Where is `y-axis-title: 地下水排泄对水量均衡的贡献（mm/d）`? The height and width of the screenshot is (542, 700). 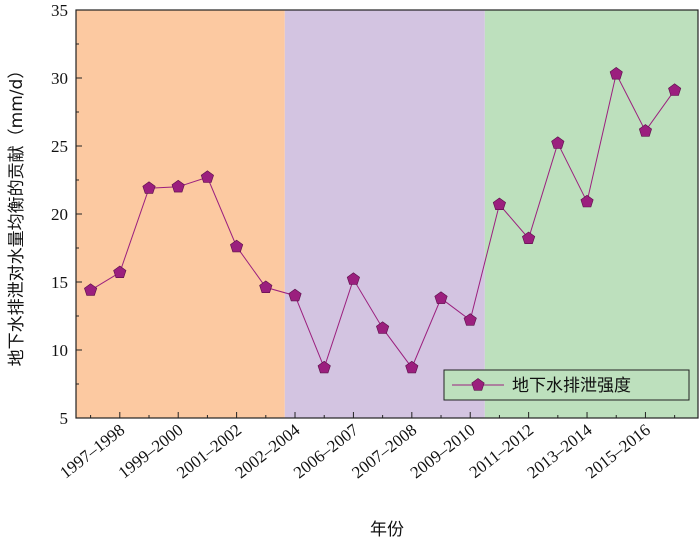
y-axis-title: 地下水排泄对水量均衡的贡献（mm/d） is located at coordinates (17, 214).